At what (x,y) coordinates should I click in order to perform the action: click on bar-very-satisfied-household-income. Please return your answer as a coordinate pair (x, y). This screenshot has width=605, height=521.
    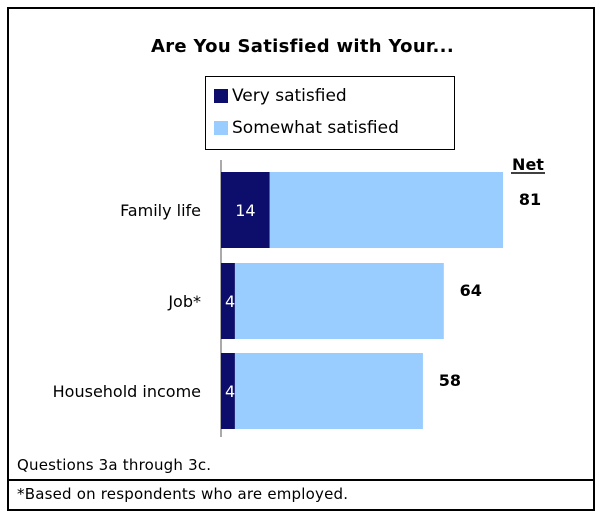
    Looking at the image, I should click on (228, 391).